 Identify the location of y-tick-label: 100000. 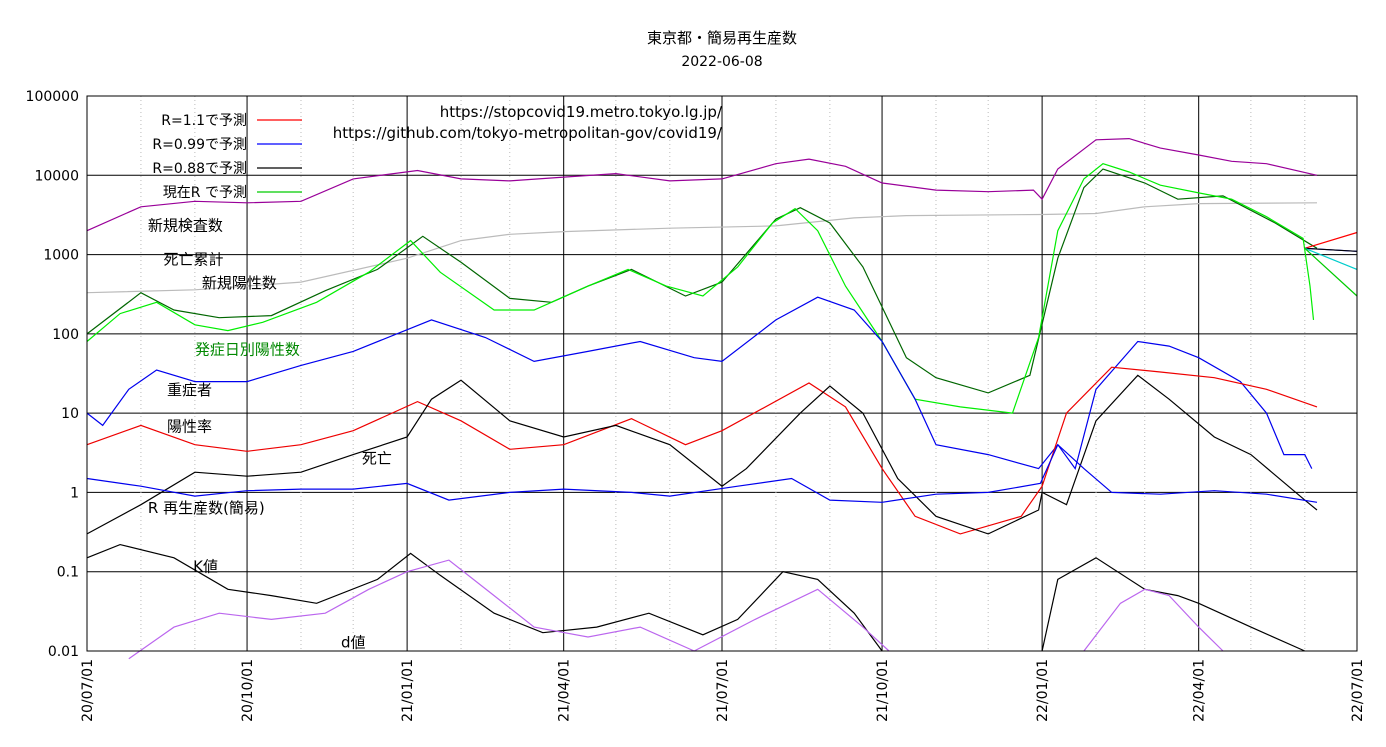
(52, 97).